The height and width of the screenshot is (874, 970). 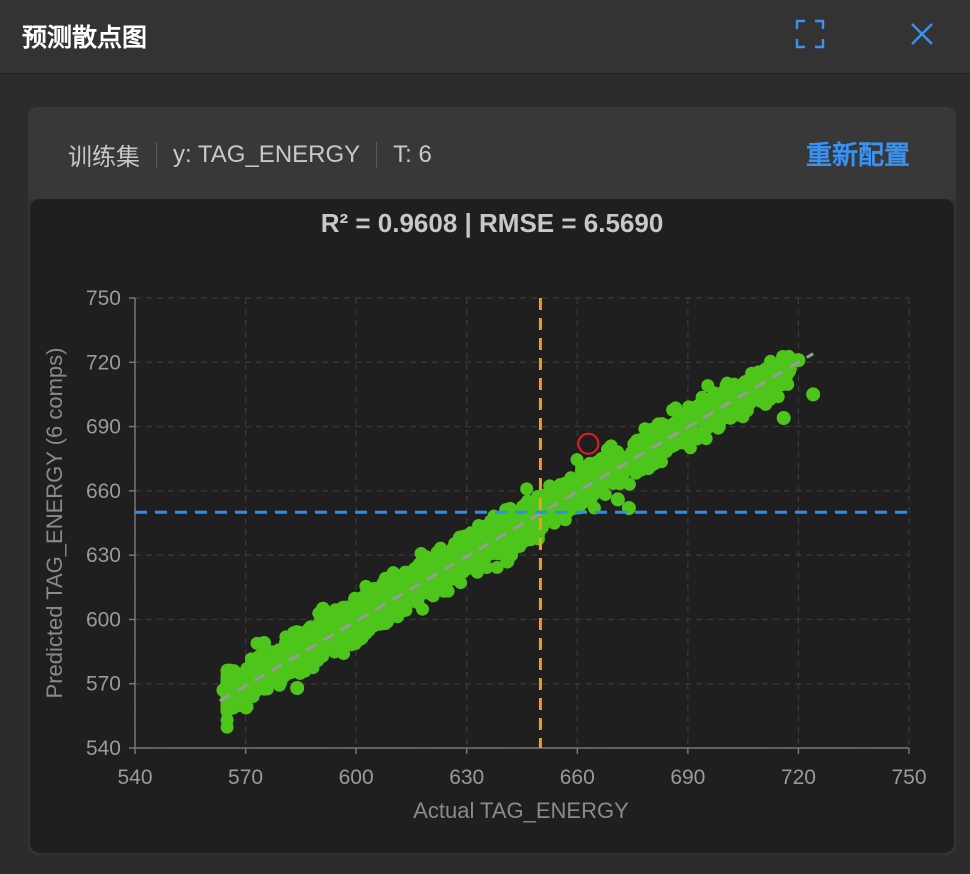 What do you see at coordinates (466, 777) in the screenshot?
I see `x-tick-label: 630` at bounding box center [466, 777].